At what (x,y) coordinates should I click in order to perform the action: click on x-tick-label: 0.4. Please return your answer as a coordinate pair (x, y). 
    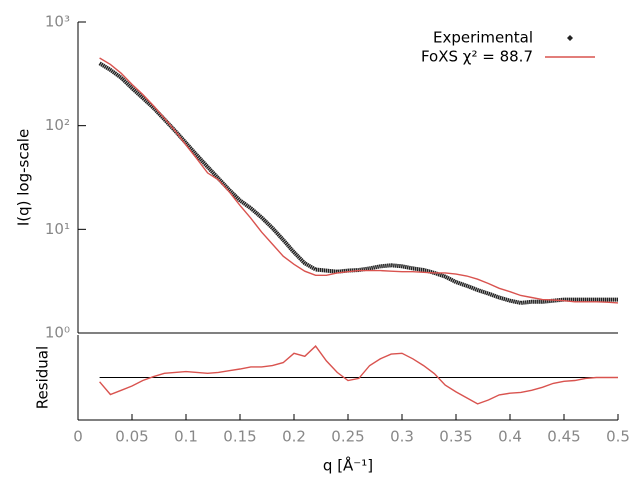
    Looking at the image, I should click on (510, 437).